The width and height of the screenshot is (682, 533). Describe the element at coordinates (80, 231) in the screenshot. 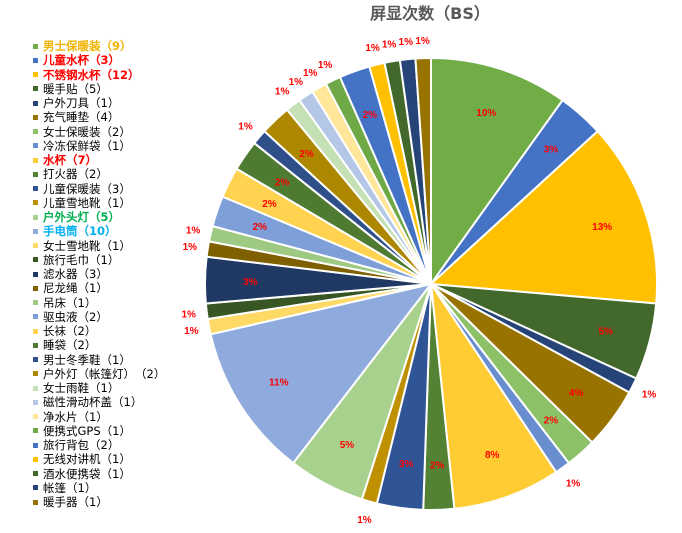

I see `legend-label: 手电筒（10）` at that location.